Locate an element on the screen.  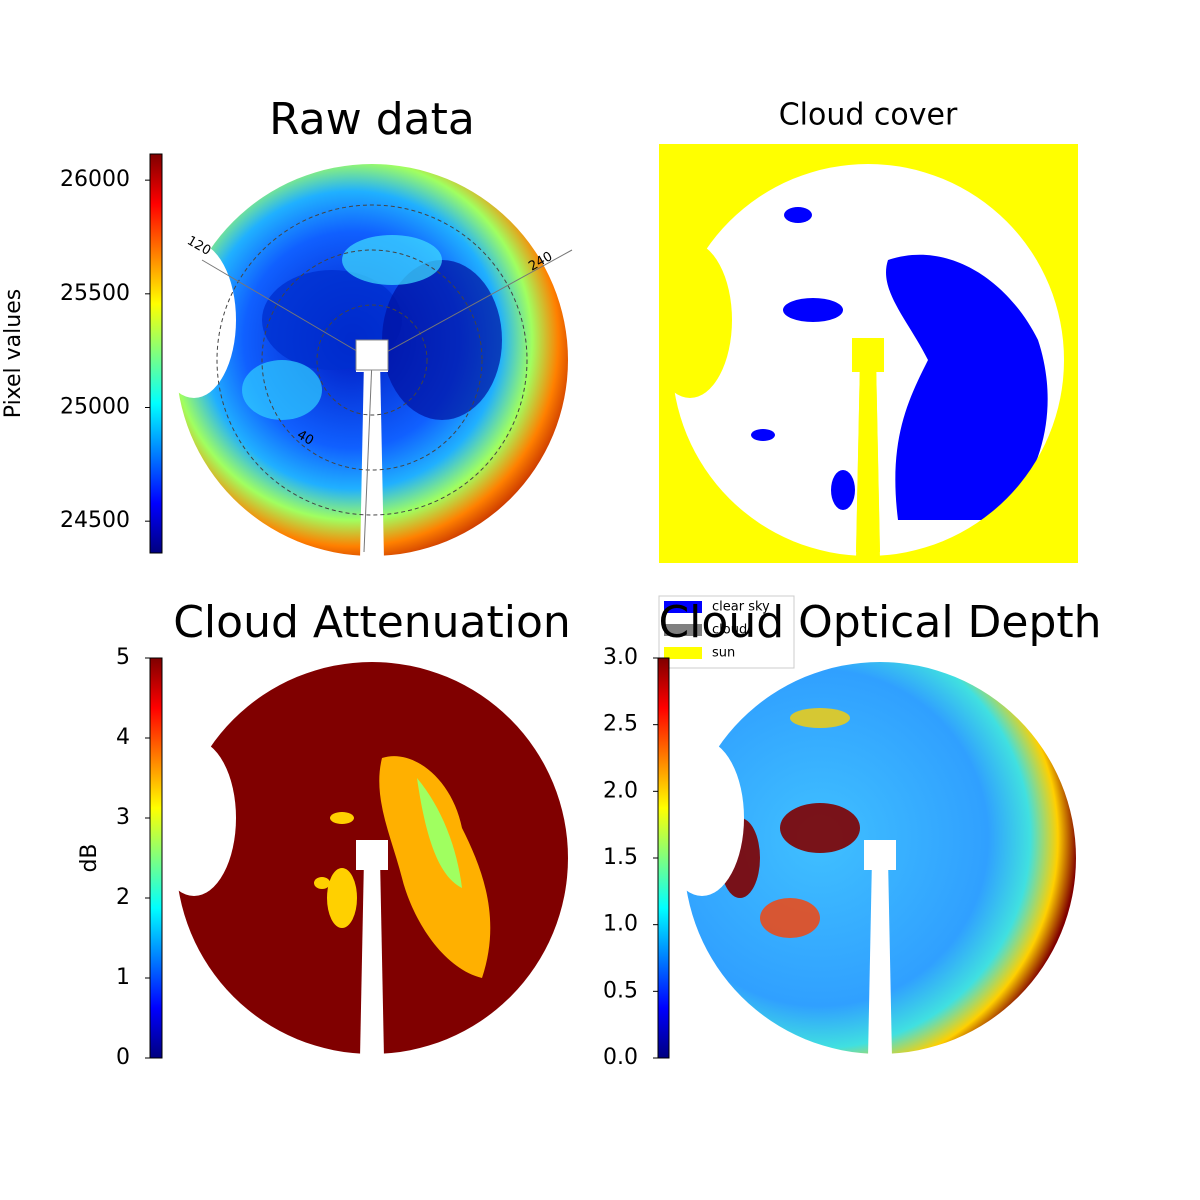
polar-label: 40 is located at coordinates (305, 438).